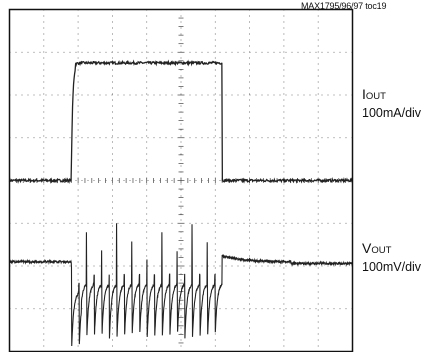  I want to click on iout-label-main: I, so click(364, 94).